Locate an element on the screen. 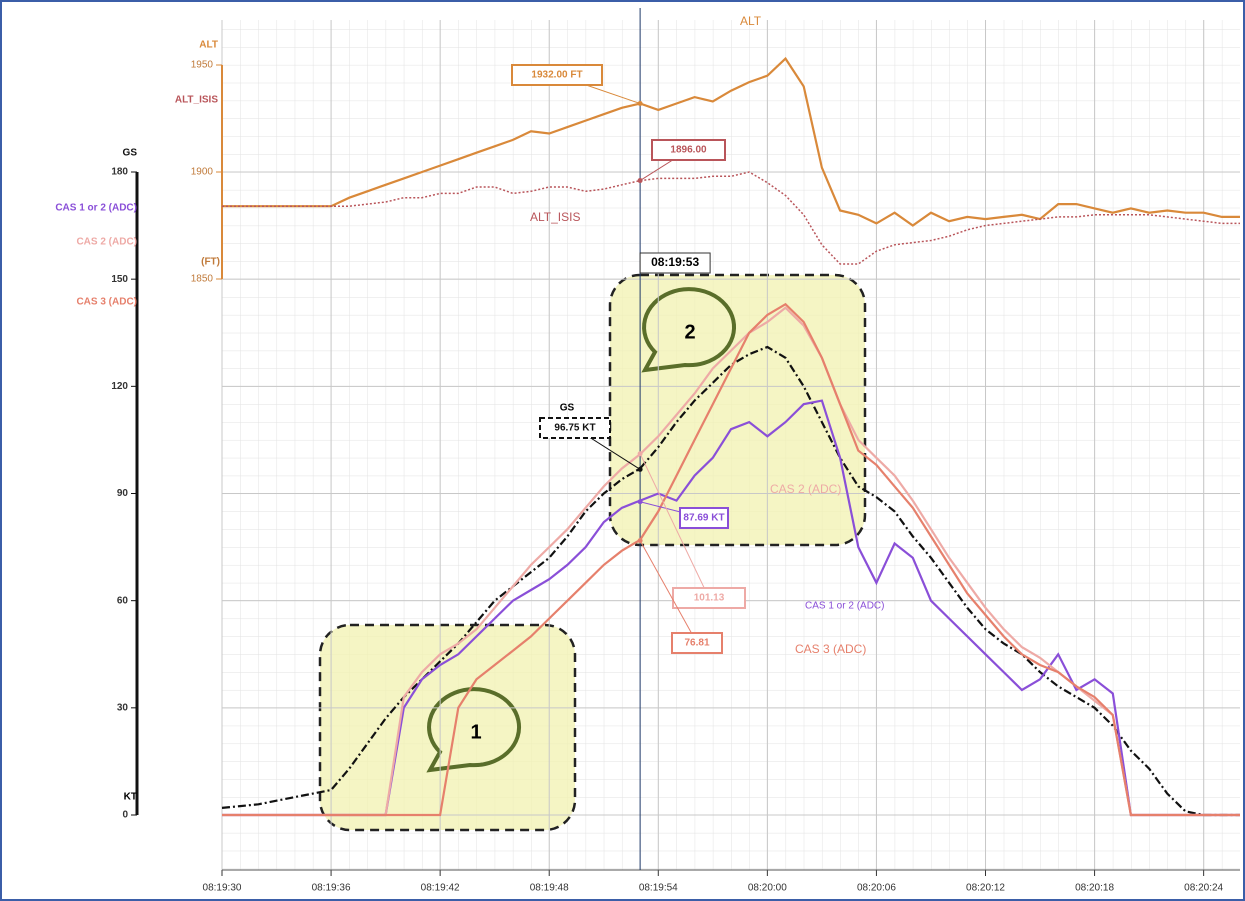 This screenshot has width=1245, height=901. x-tick-label: 08:19:42 is located at coordinates (440, 888).